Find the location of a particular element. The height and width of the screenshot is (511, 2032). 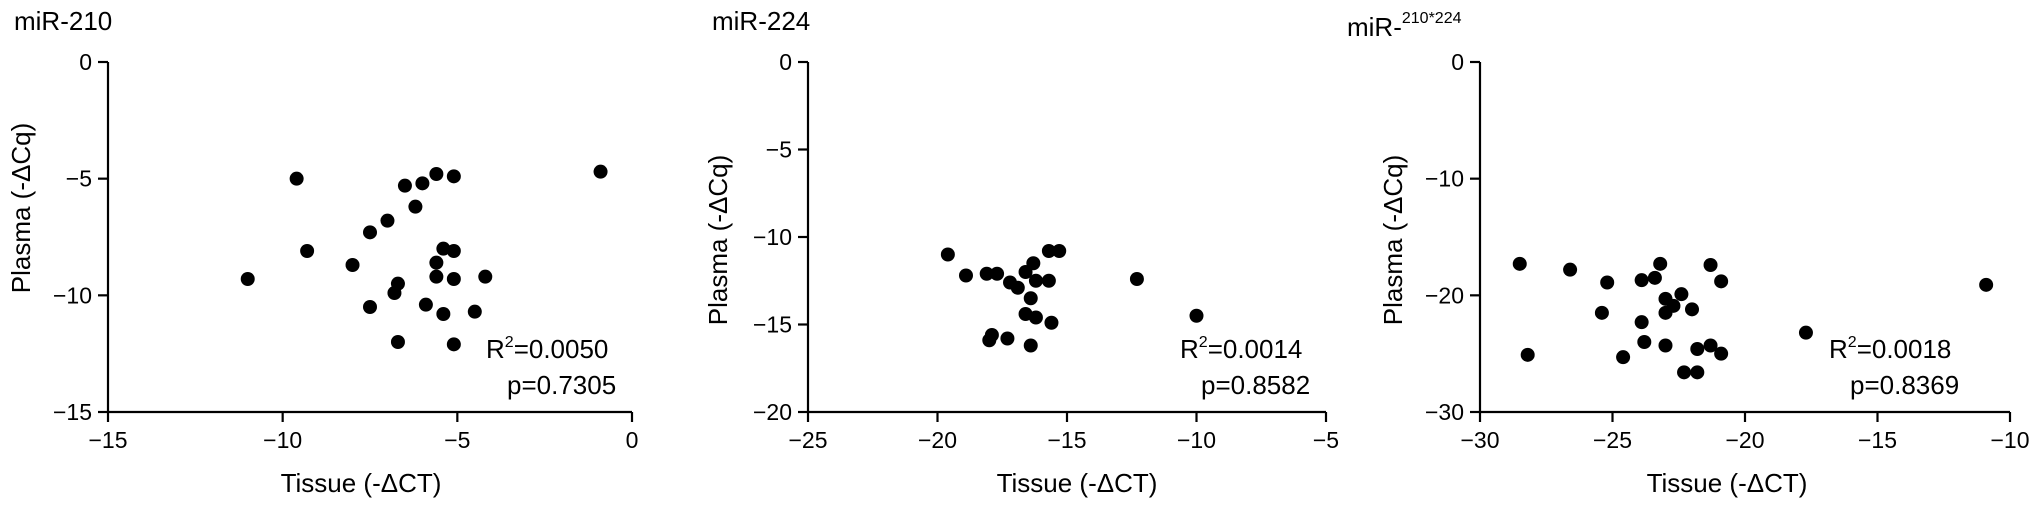

r-squared-annotation: R2=0.0050 is located at coordinates (547, 349).